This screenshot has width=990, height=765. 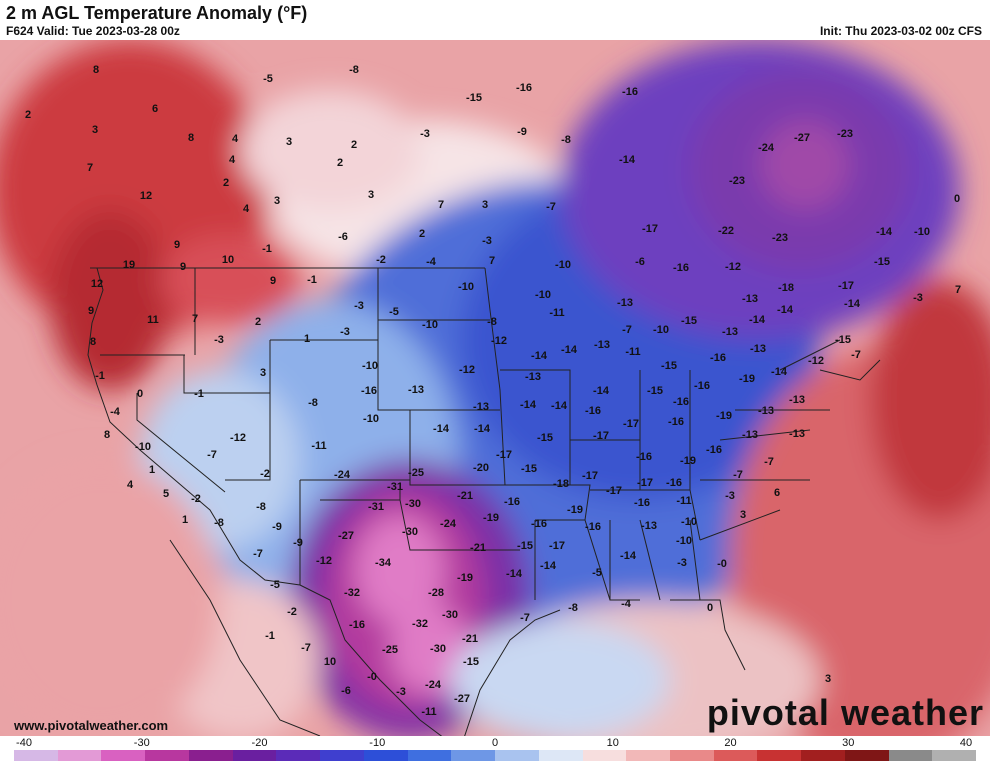 I want to click on valid-time: F624 Valid: Tue 2023-03-28 00z, so click(x=93, y=31).